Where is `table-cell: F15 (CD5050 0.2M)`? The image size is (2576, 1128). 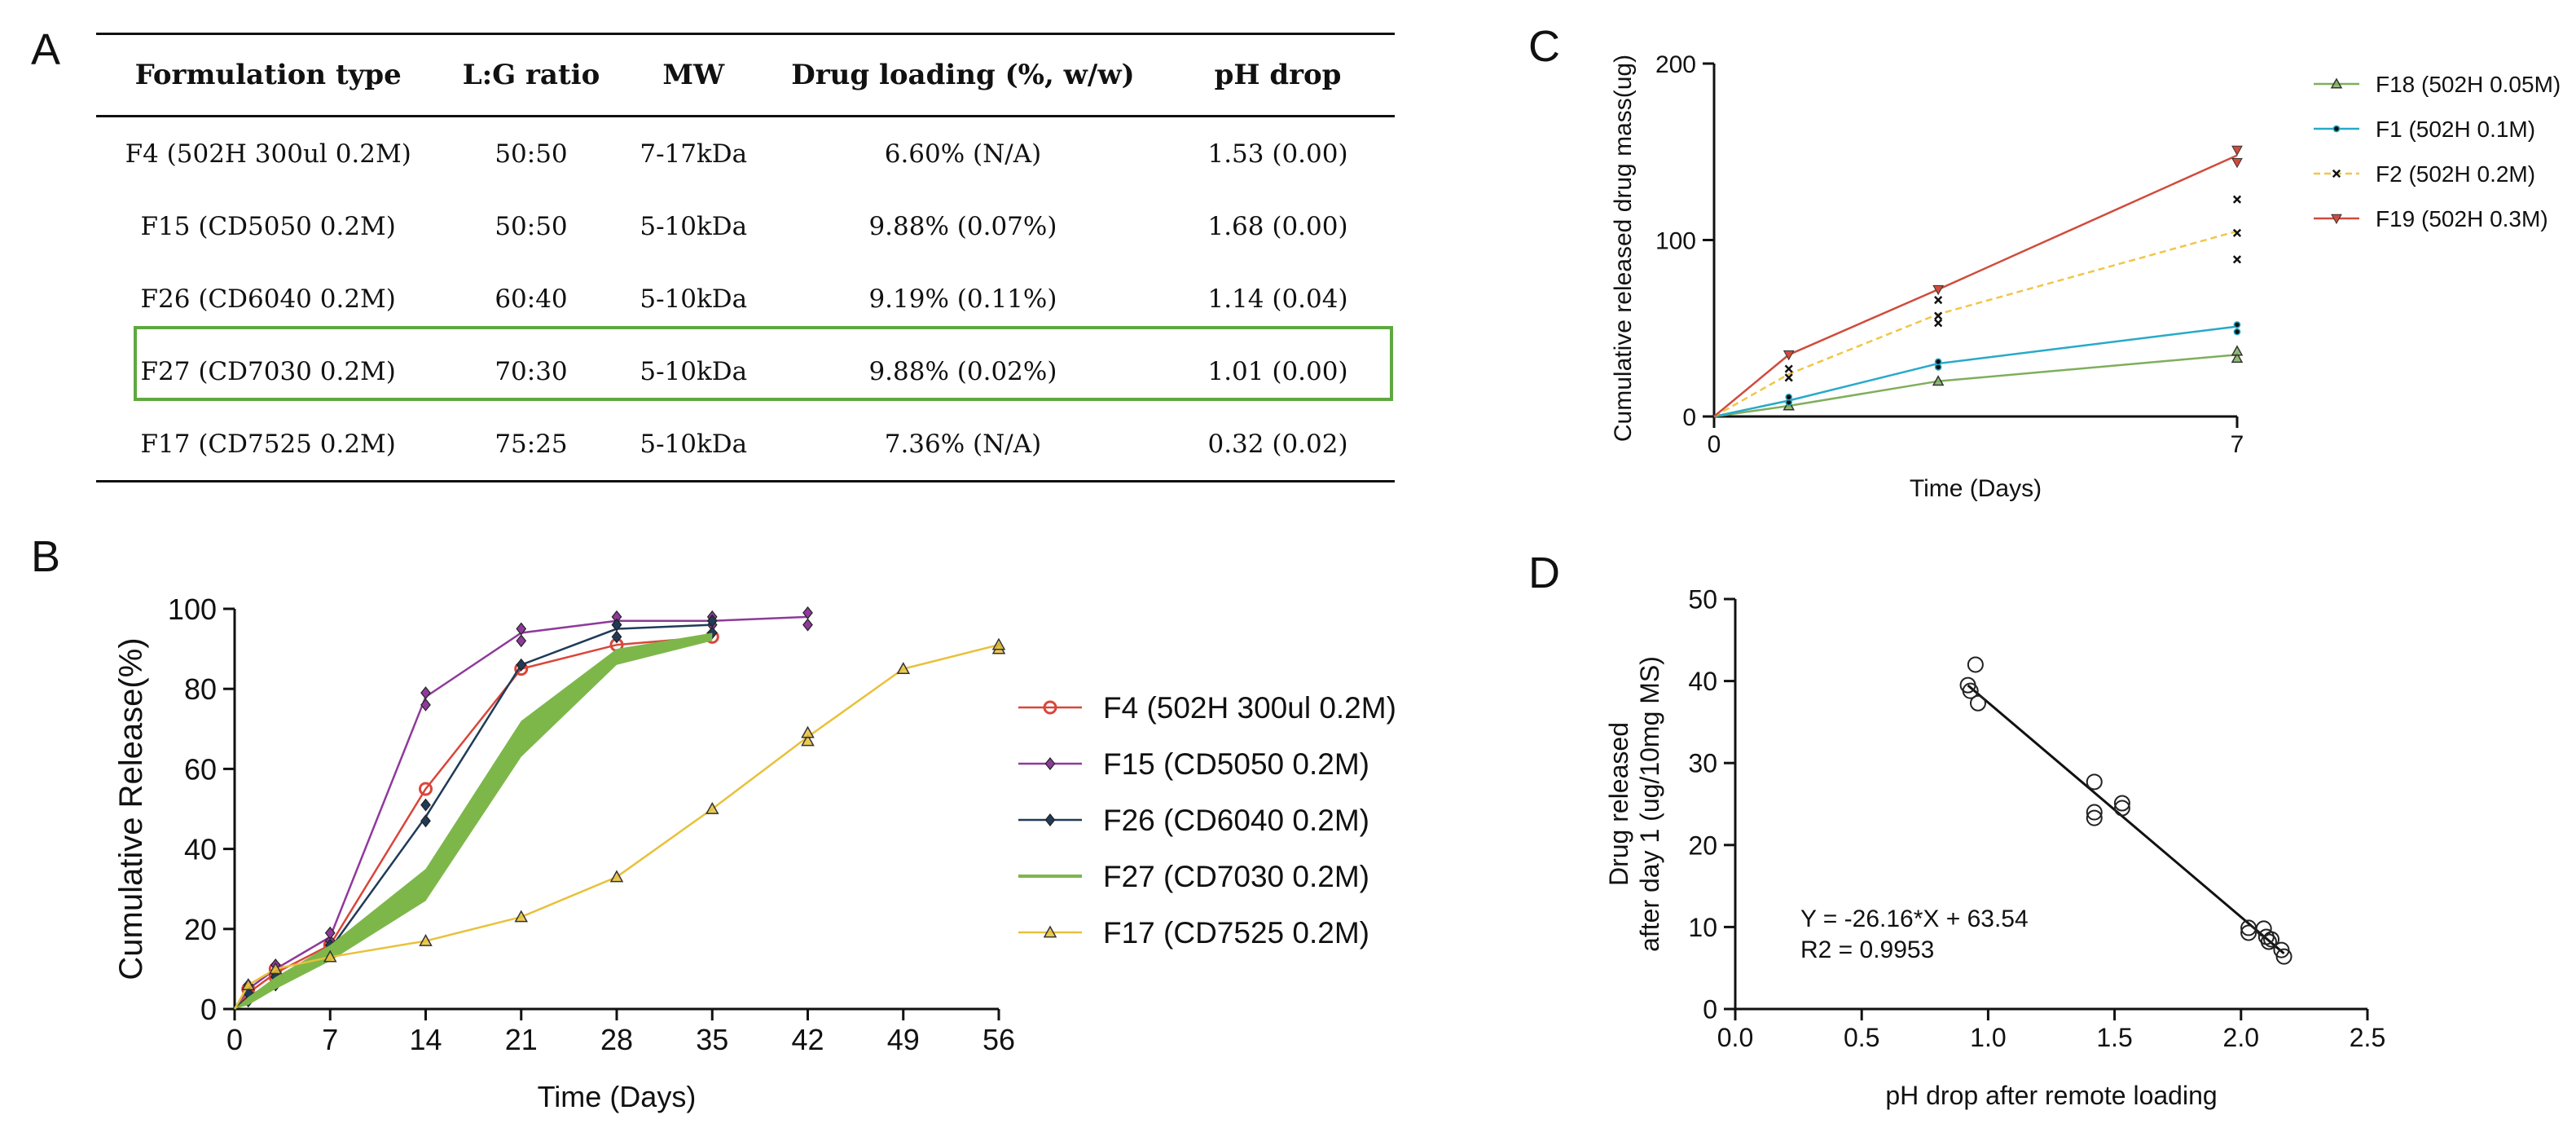 table-cell: F15 (CD5050 0.2M) is located at coordinates (268, 226).